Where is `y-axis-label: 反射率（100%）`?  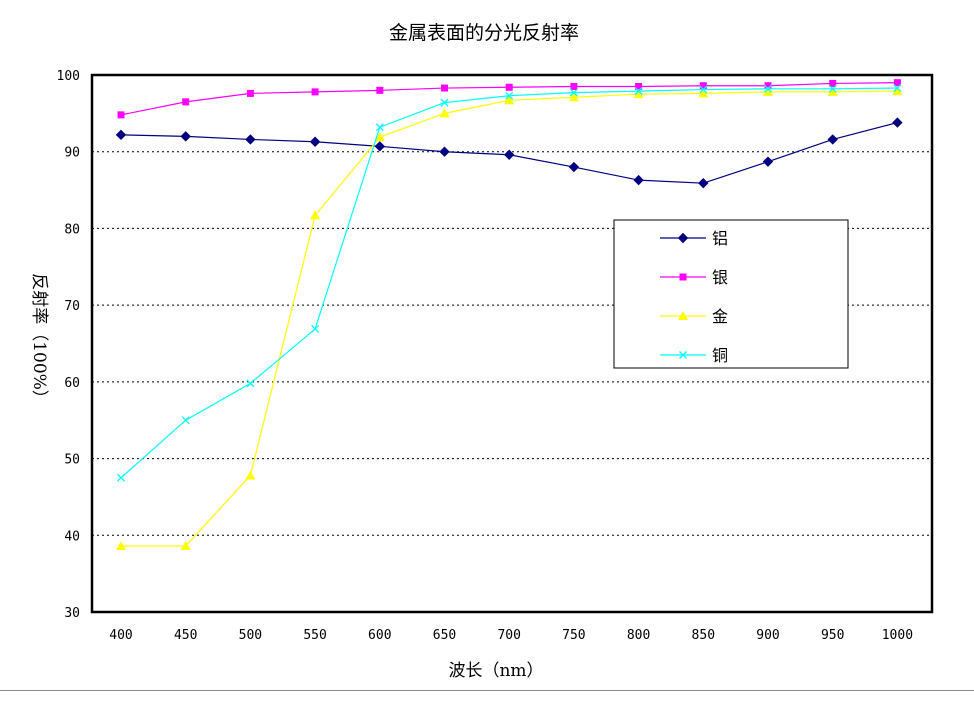
y-axis-label: 反射率（100%） is located at coordinates (39, 340).